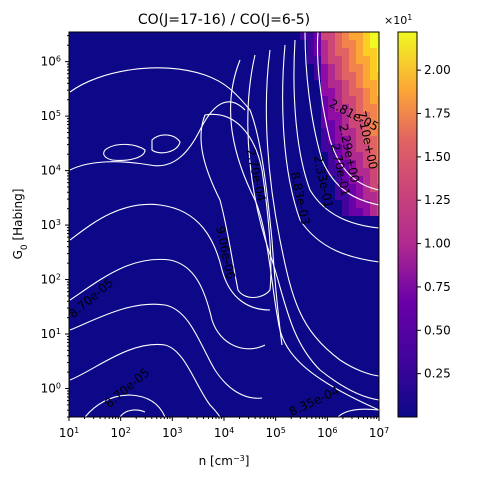 The width and height of the screenshot is (488, 481). I want to click on y-axis-label-subscript: 0, so click(25, 247).